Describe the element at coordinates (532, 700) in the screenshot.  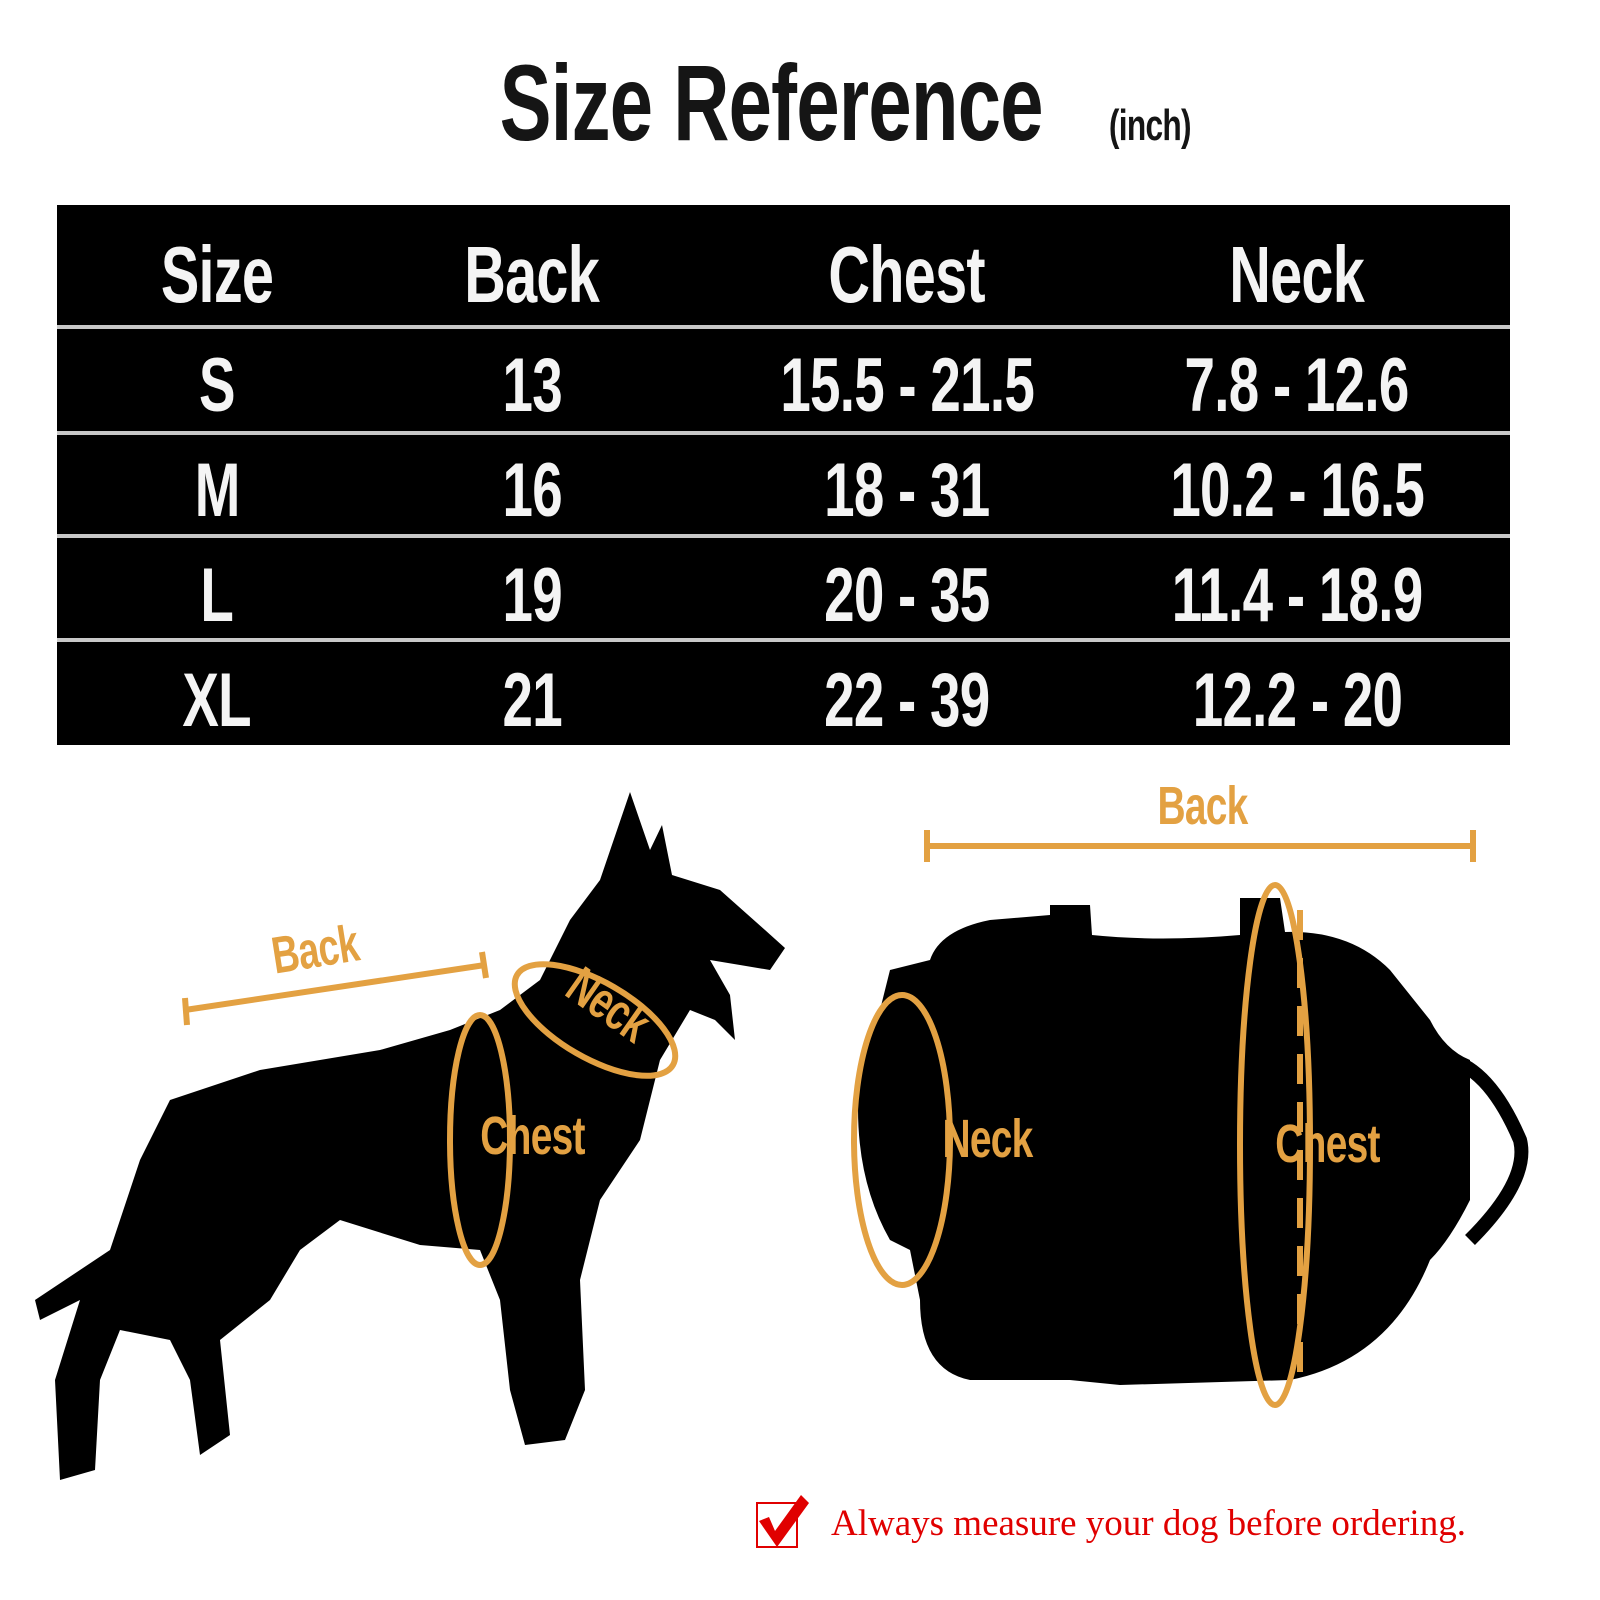
I see `cell-back: 21` at that location.